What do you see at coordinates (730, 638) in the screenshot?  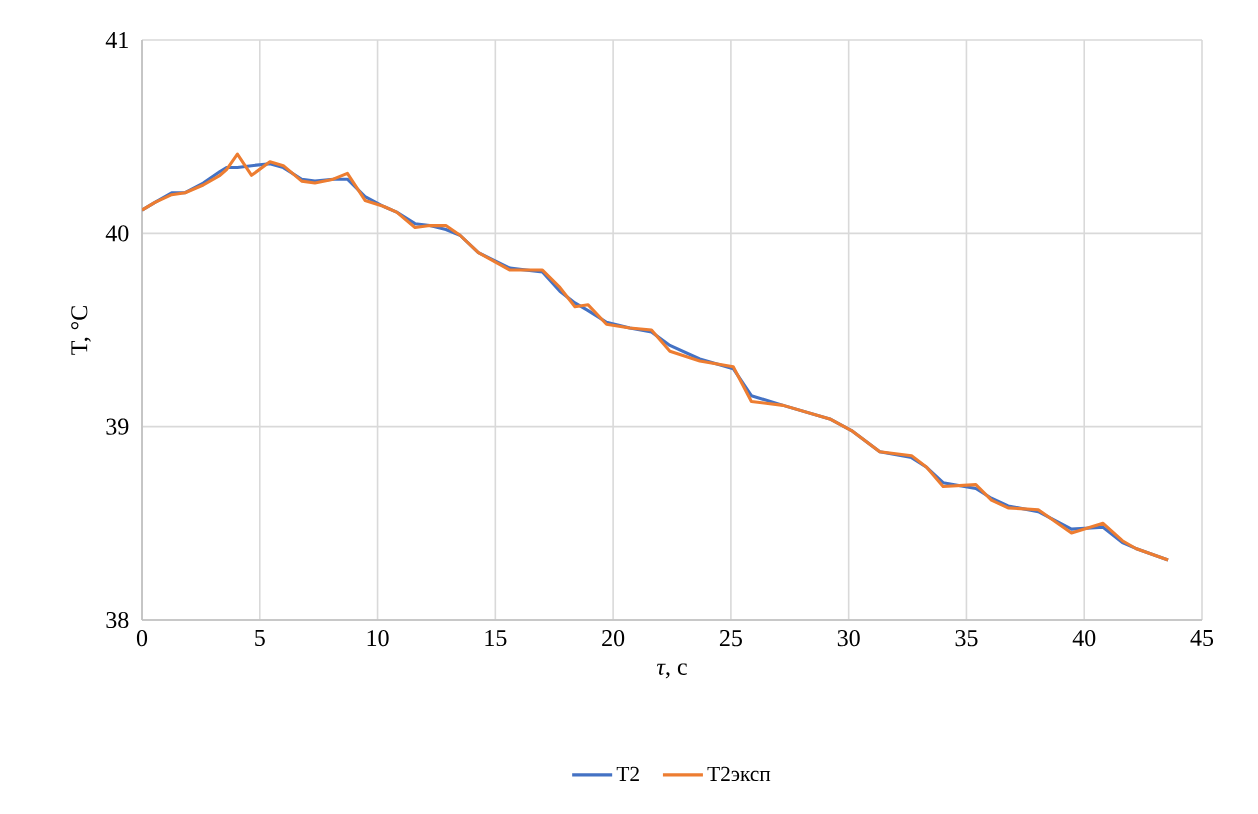 I see `x-tick-label: 25` at bounding box center [730, 638].